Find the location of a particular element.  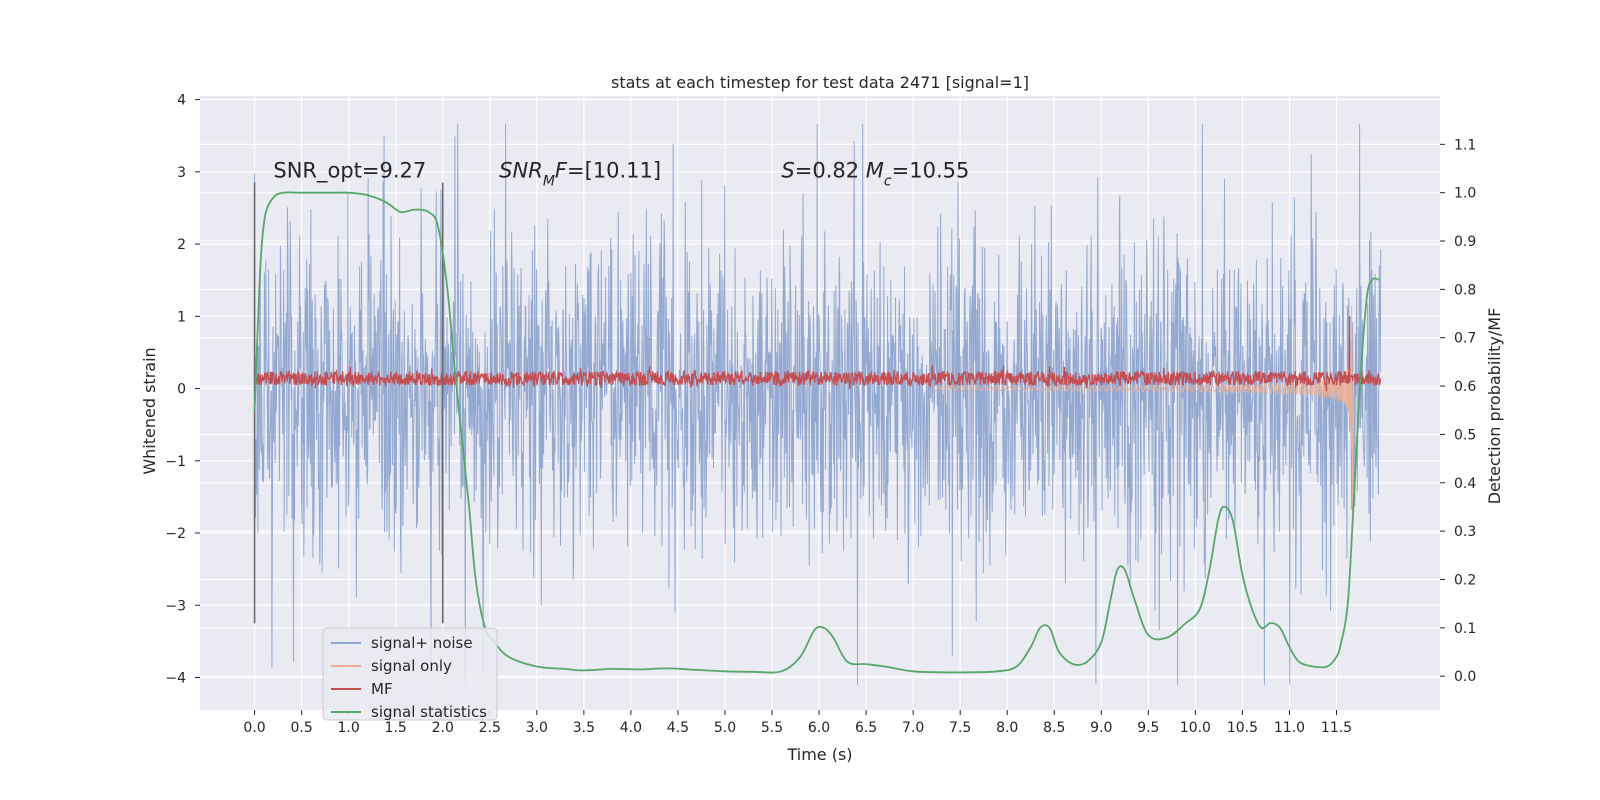

y-tick-label: 0 is located at coordinates (181, 390).